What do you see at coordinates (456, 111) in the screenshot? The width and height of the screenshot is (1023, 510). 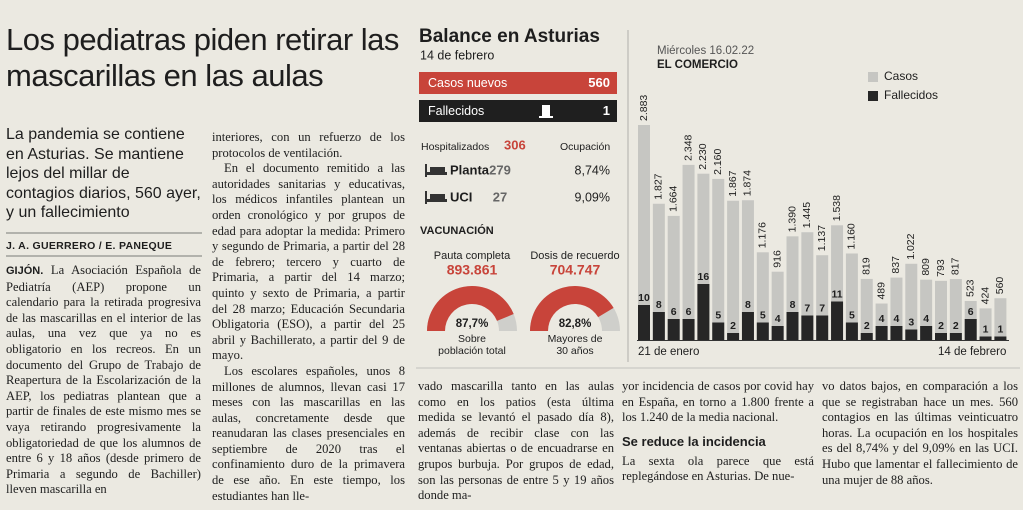 I see `deaths-label: Fallecidos` at bounding box center [456, 111].